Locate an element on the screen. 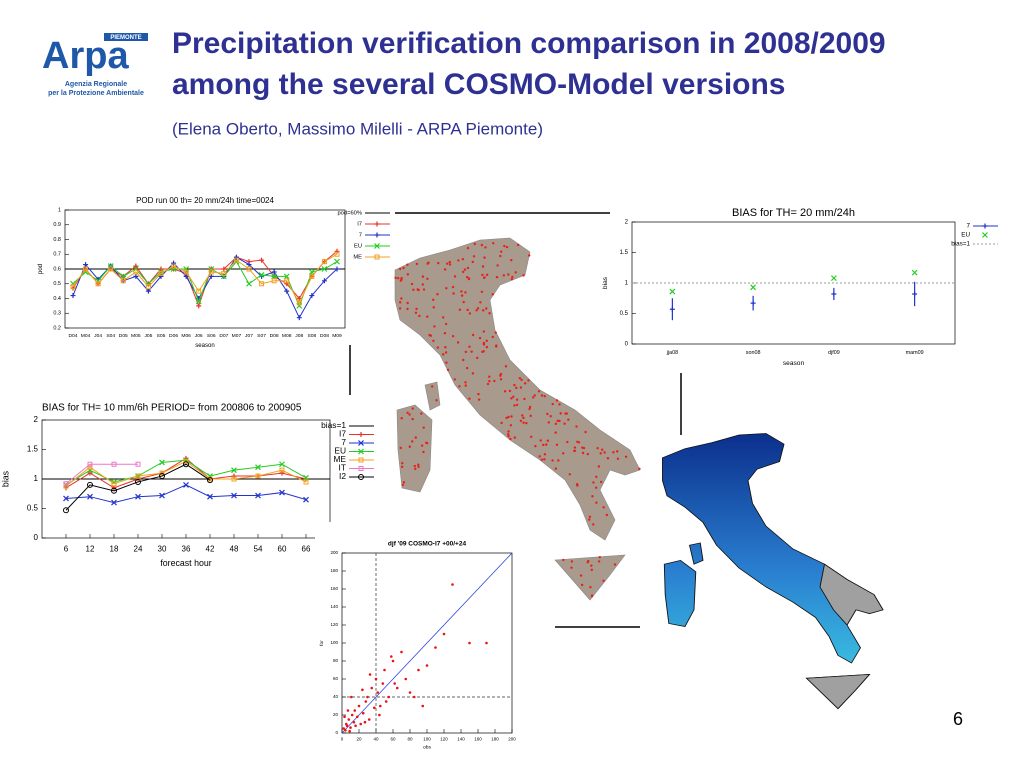 This screenshot has height=773, width=1024. y-axis-label: for is located at coordinates (322, 643).